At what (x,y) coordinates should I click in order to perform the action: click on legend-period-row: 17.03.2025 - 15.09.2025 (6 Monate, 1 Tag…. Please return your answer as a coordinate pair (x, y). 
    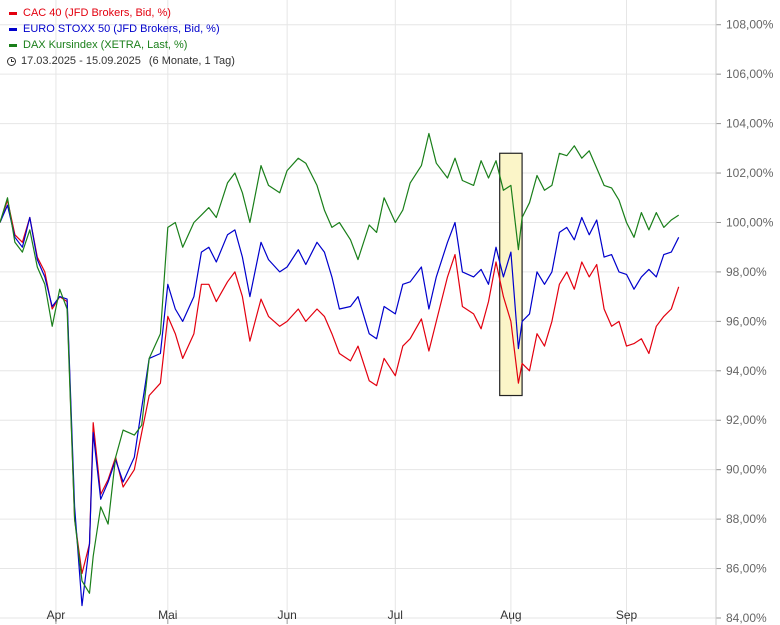
    Looking at the image, I should click on (120, 61).